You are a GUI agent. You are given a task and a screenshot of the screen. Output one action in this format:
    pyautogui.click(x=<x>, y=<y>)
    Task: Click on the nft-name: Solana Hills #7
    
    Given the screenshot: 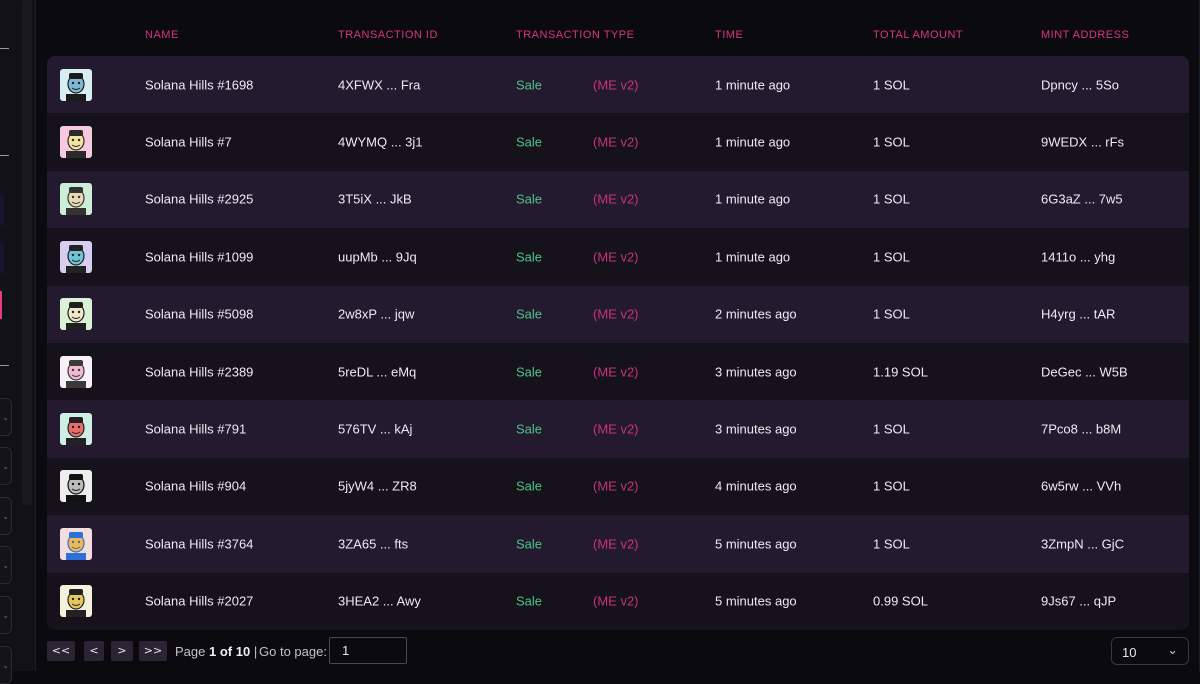 What is the action you would take?
    pyautogui.click(x=188, y=142)
    